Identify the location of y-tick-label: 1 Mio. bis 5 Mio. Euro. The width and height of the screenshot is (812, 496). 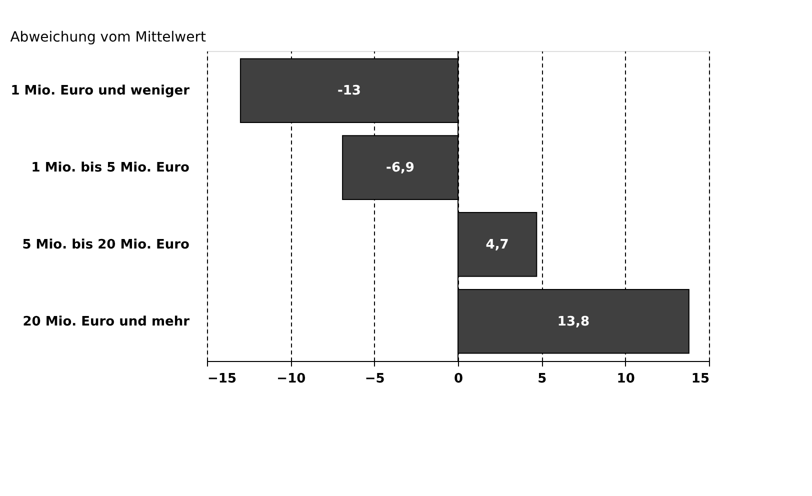
(110, 168).